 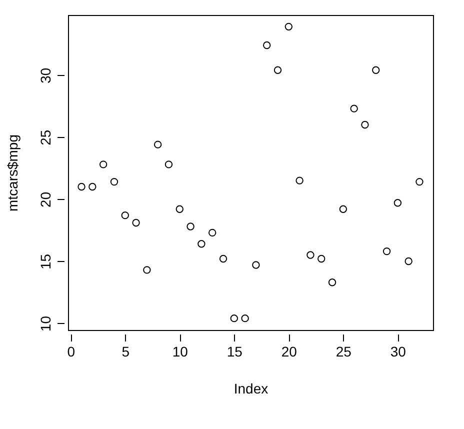 I want to click on y-tick-label: 25, so click(x=46, y=138).